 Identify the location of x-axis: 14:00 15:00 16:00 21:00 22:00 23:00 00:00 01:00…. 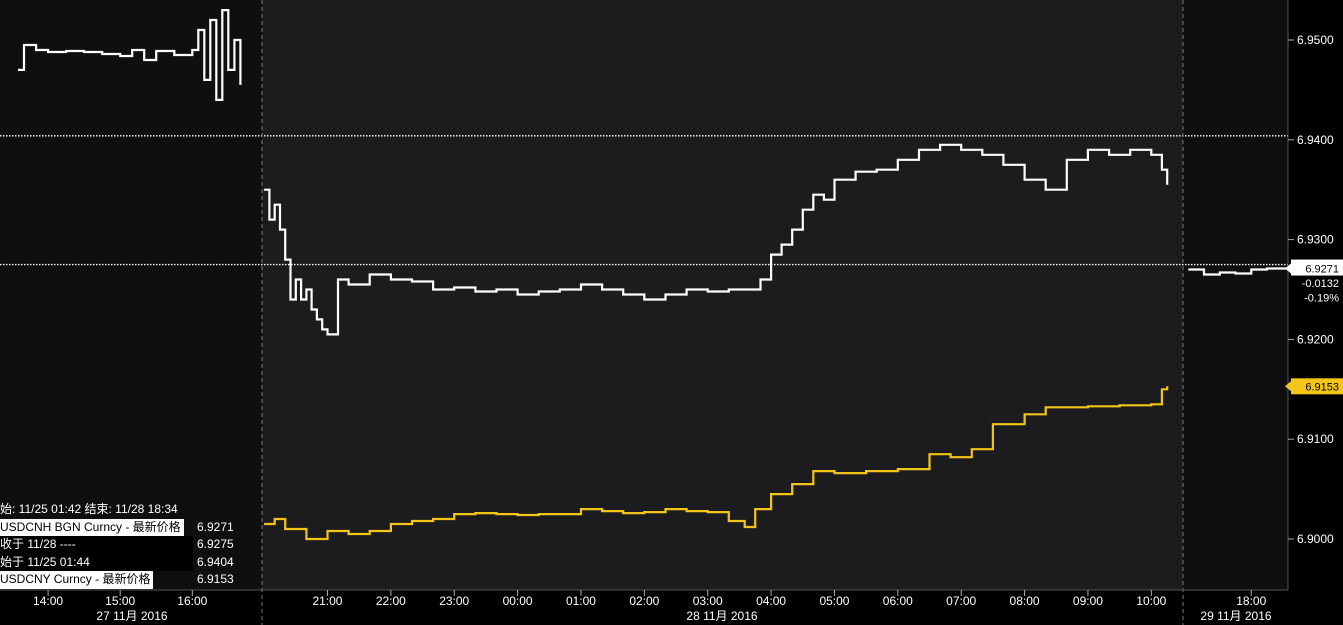
(644, 606).